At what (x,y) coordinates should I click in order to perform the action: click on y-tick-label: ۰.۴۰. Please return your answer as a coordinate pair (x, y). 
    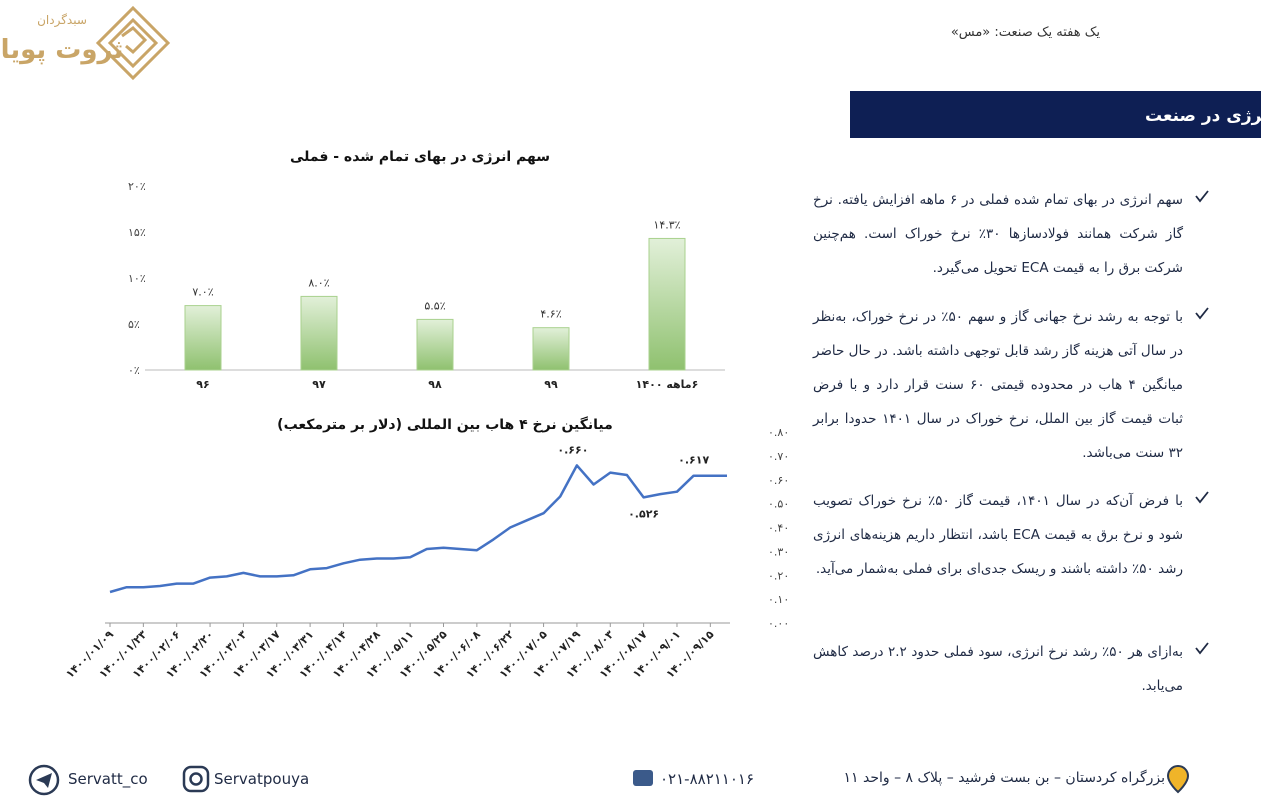
    Looking at the image, I should click on (778, 528).